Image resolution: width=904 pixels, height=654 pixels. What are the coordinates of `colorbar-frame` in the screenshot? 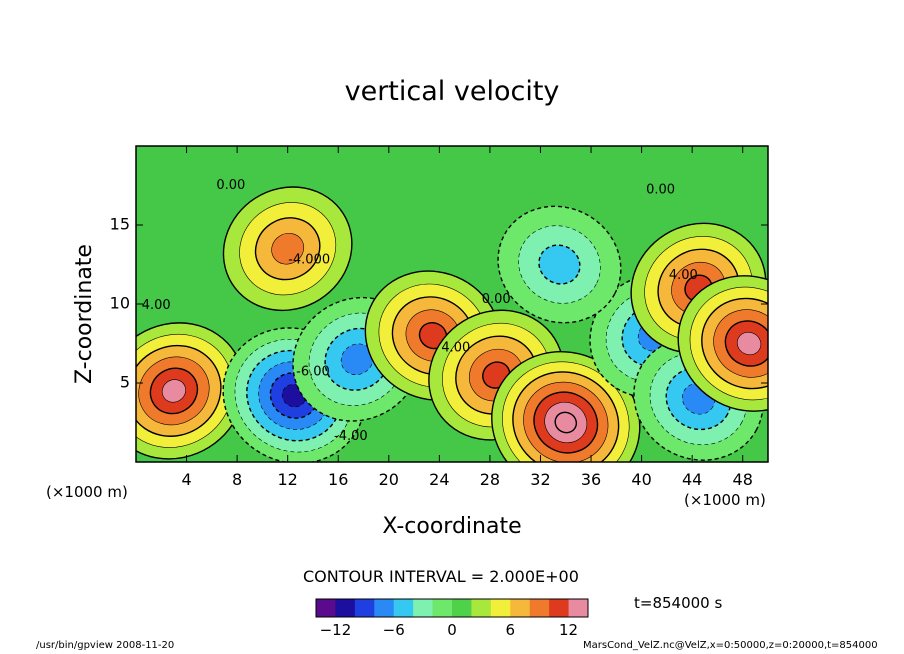 It's located at (452, 608).